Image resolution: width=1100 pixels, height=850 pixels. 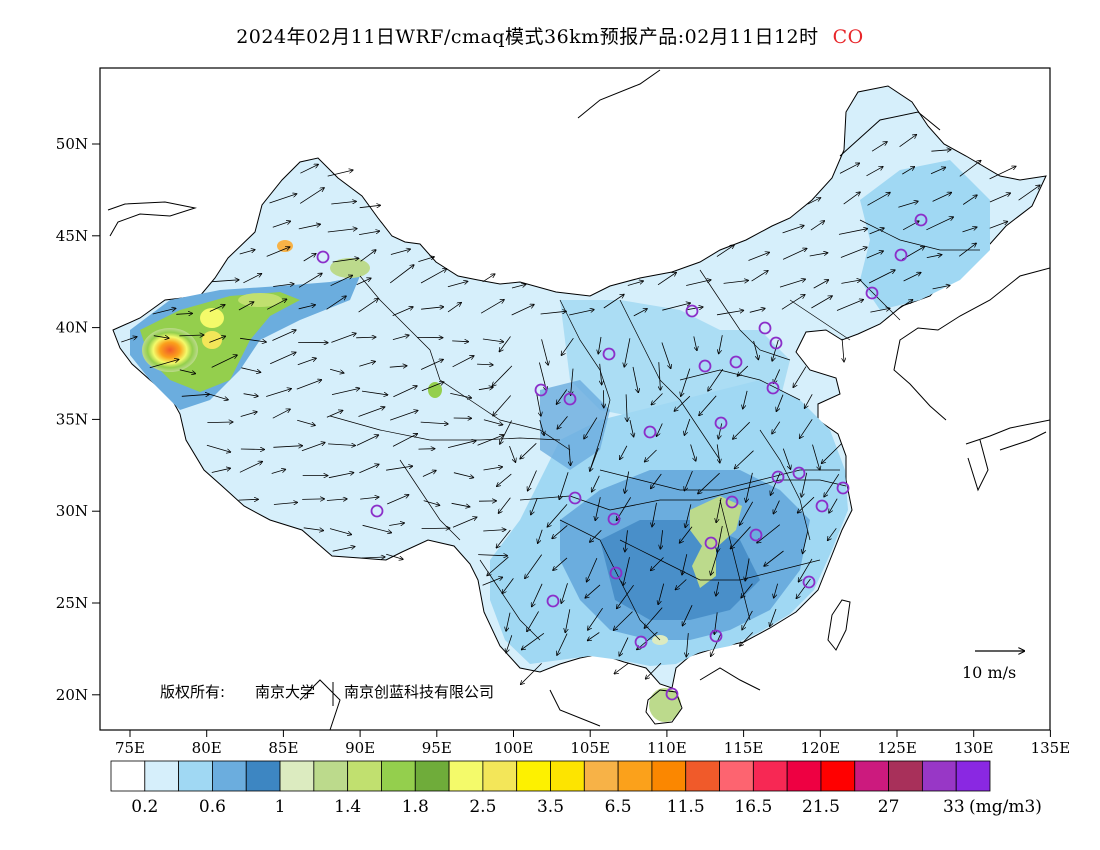 What do you see at coordinates (212, 318) in the screenshot?
I see `hotspot-aksu` at bounding box center [212, 318].